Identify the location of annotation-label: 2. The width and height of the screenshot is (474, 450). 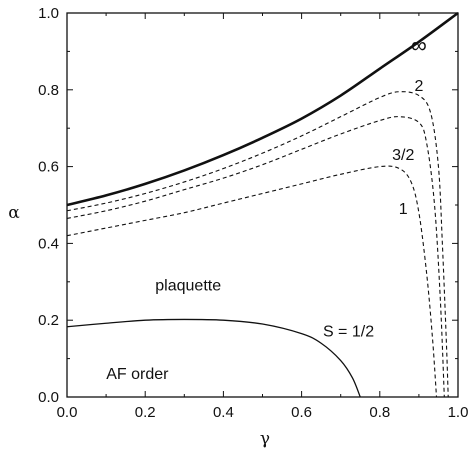
(418, 86).